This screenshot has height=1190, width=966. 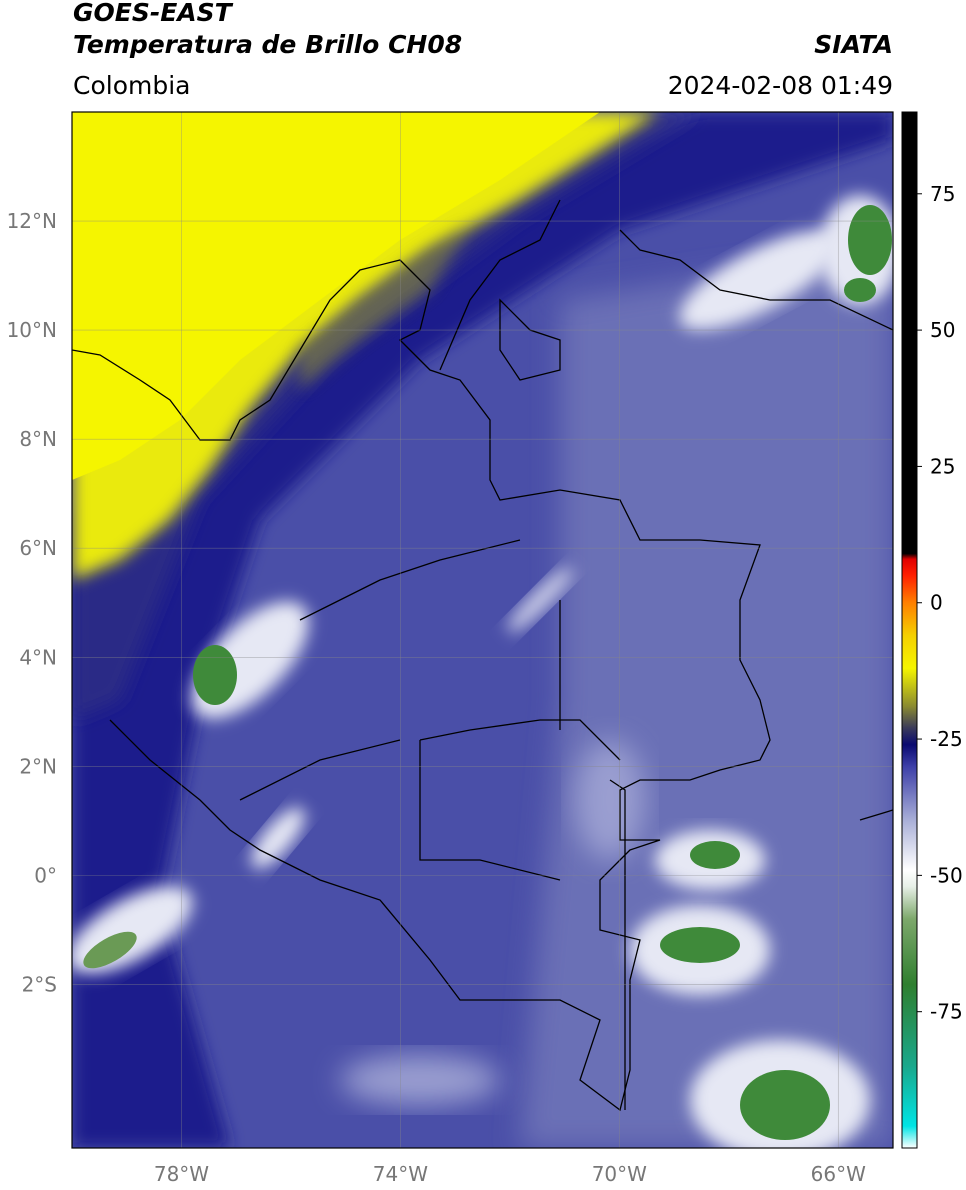 What do you see at coordinates (909, 630) in the screenshot?
I see `colorbar-scale` at bounding box center [909, 630].